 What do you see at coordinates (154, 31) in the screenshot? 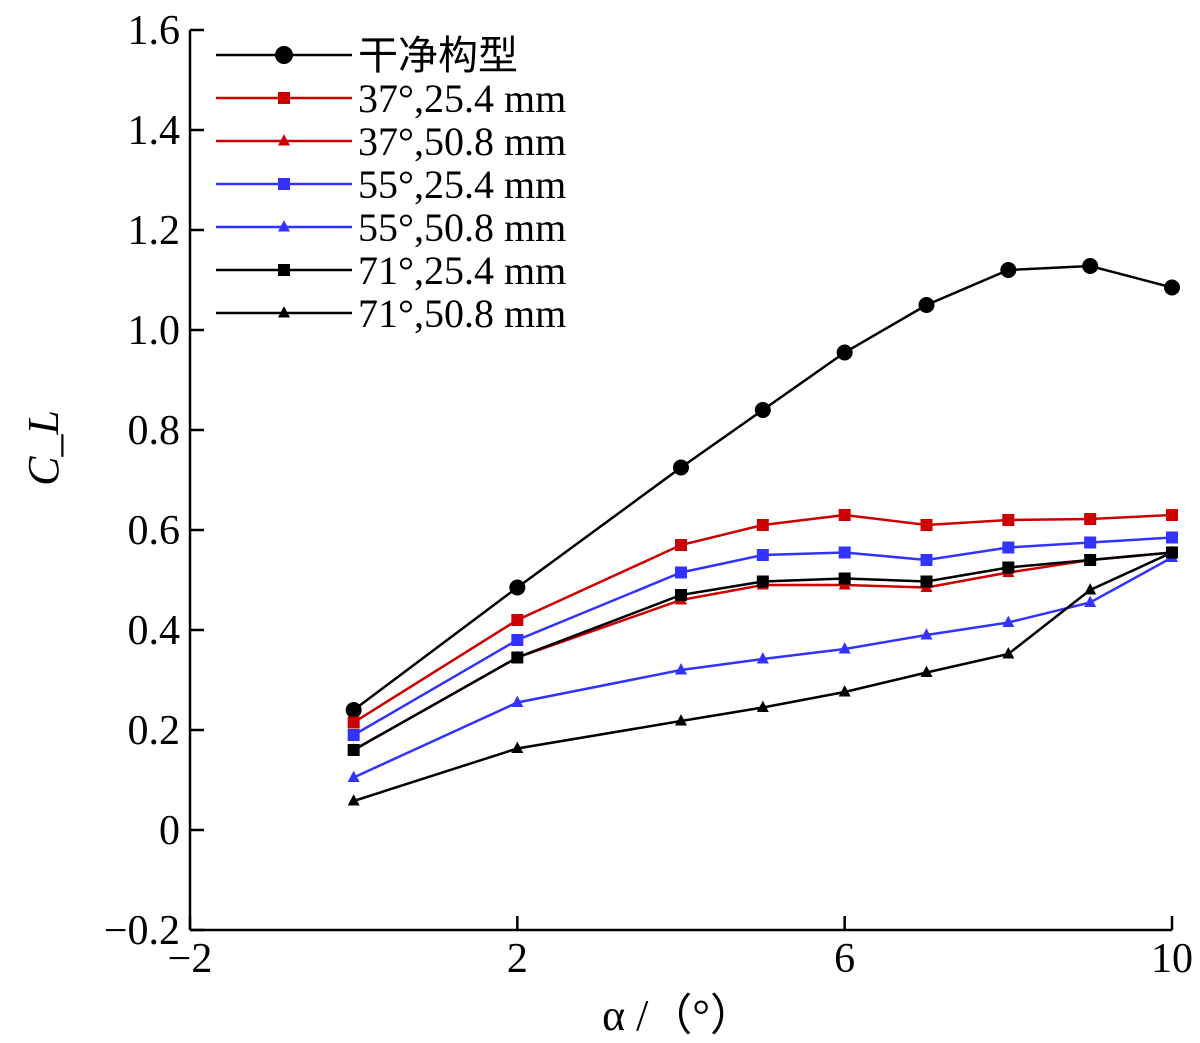
I see `y-tick-label: 1.6` at bounding box center [154, 31].